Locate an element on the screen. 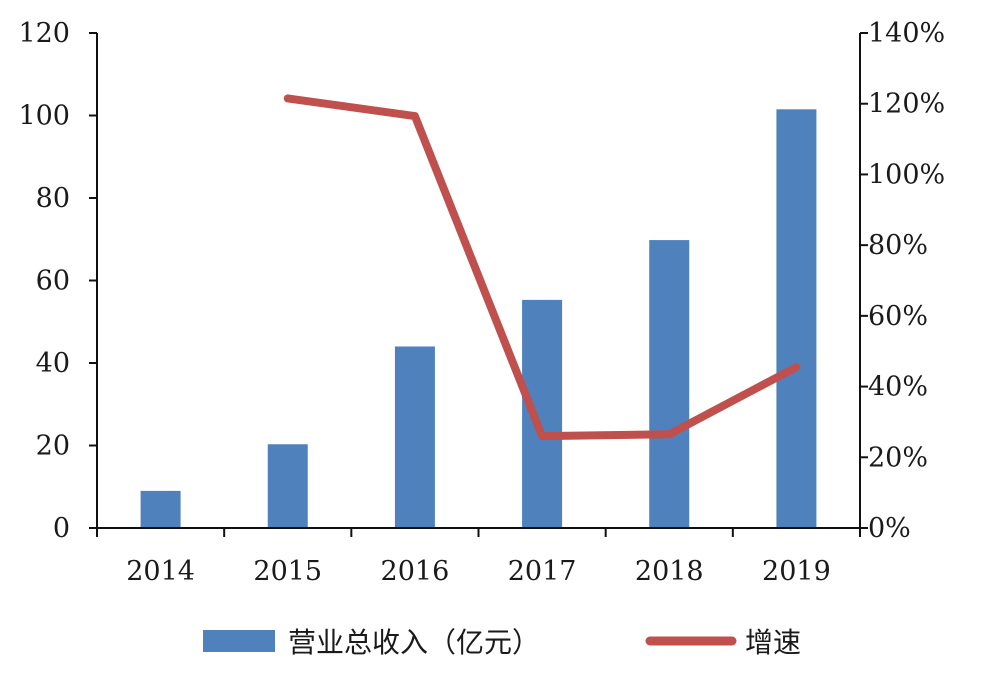 This screenshot has height=683, width=1000. bar-2017 is located at coordinates (542, 413).